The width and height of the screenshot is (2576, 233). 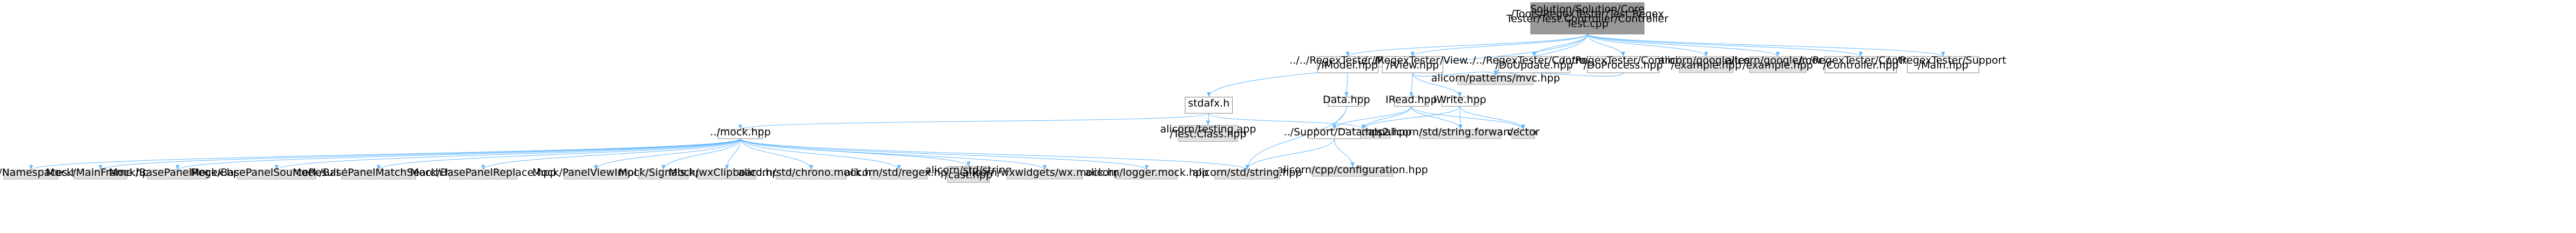 I want to click on node-strcast-box, so click(x=969, y=174).